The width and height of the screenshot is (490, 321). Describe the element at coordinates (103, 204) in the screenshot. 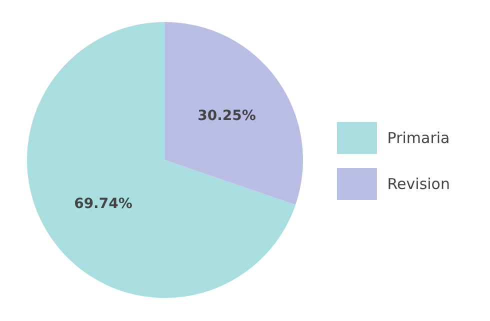

I see `data-label: 69.74%` at that location.